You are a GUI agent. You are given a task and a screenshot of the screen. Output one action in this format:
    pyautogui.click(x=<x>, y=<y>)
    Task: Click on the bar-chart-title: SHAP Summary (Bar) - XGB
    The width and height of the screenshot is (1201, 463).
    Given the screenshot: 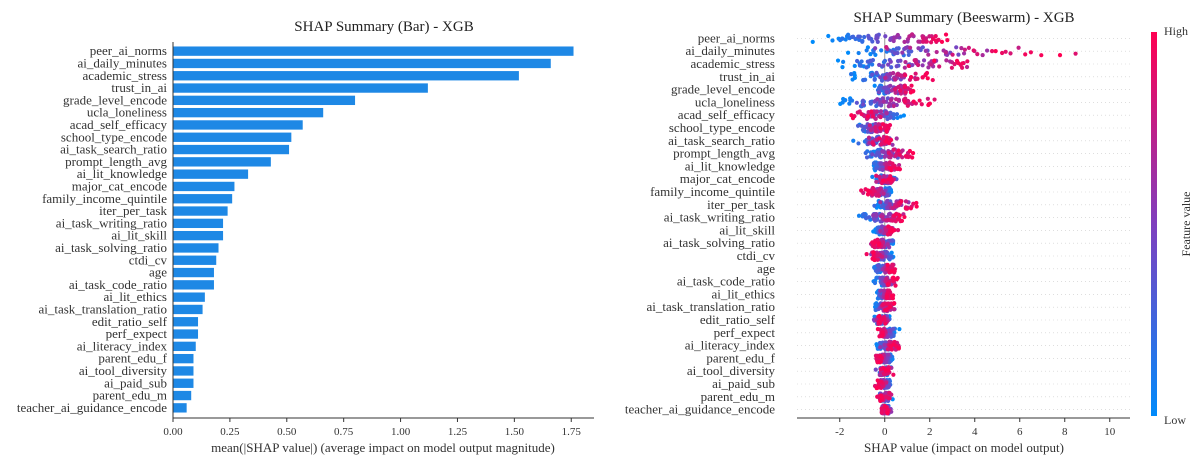 What is the action you would take?
    pyautogui.click(x=383, y=27)
    